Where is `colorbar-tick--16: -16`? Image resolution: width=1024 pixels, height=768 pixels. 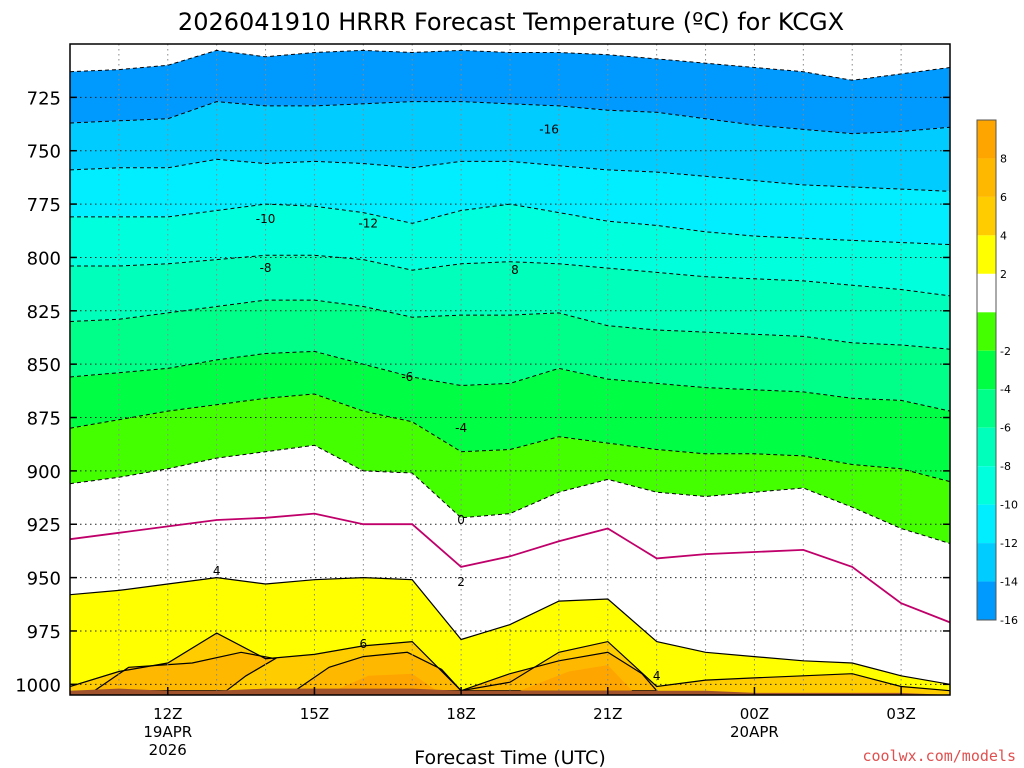 colorbar-tick--16: -16 is located at coordinates (1009, 620).